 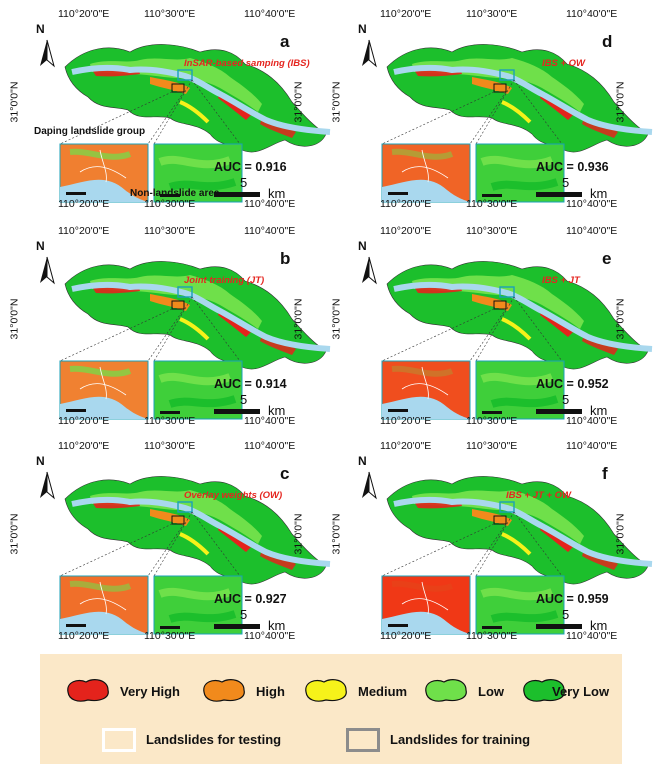 I want to click on method-label: Overlay weights (OW), so click(x=233, y=495).